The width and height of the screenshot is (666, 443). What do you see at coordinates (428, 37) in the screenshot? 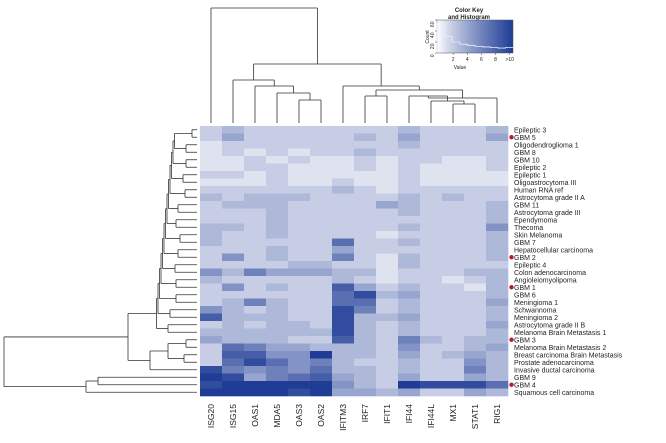
I see `color-key-ylabel: Count` at bounding box center [428, 37].